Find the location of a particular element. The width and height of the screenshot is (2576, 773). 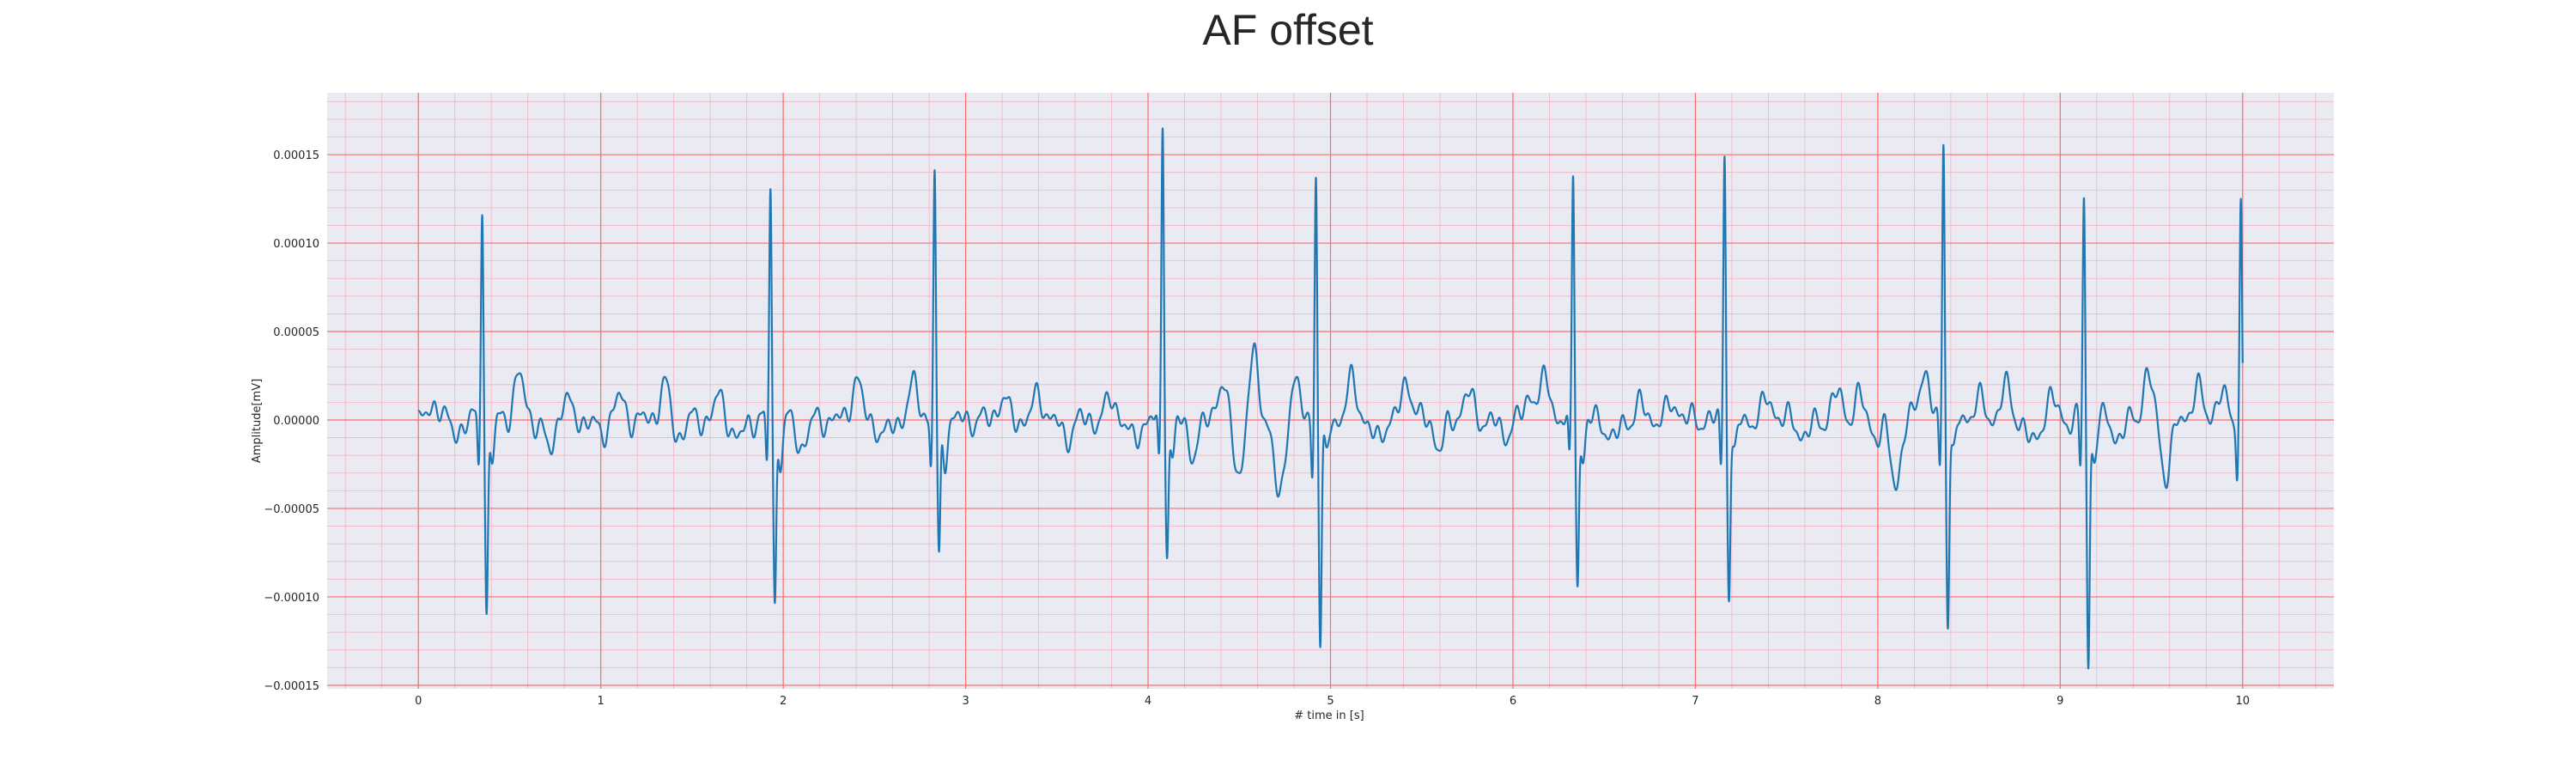

x-tick-label: 9 is located at coordinates (2060, 701).